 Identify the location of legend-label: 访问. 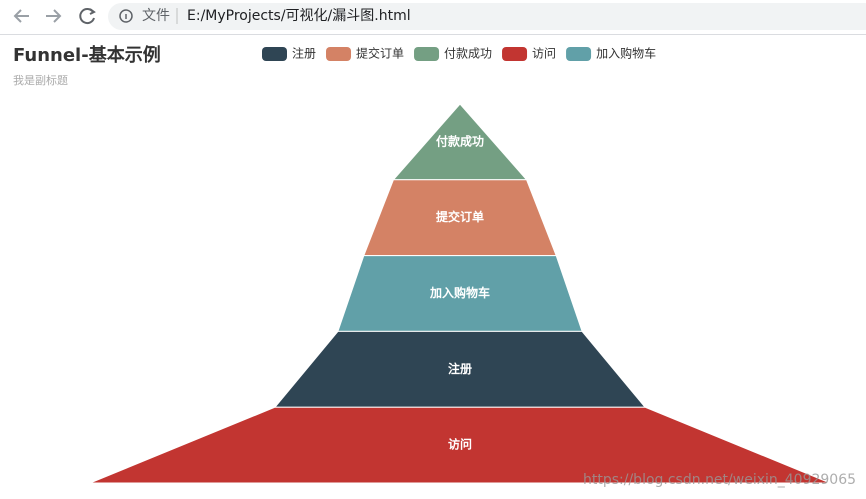
(544, 54).